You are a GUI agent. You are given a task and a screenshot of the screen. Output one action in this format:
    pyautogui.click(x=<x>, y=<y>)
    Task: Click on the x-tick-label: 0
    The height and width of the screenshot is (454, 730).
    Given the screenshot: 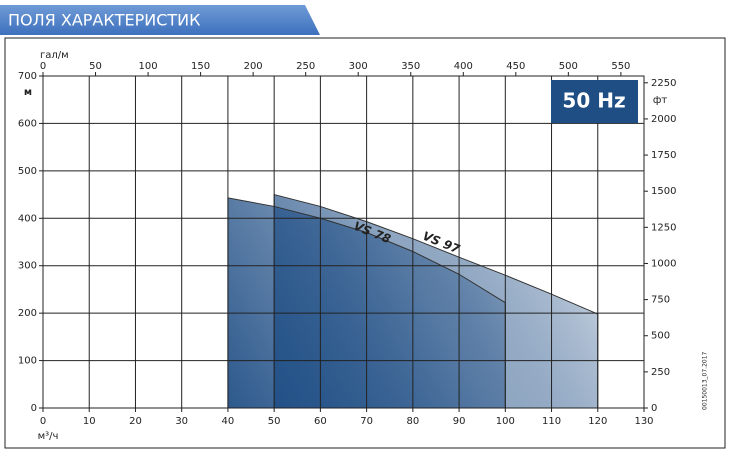 What is the action you would take?
    pyautogui.click(x=43, y=421)
    